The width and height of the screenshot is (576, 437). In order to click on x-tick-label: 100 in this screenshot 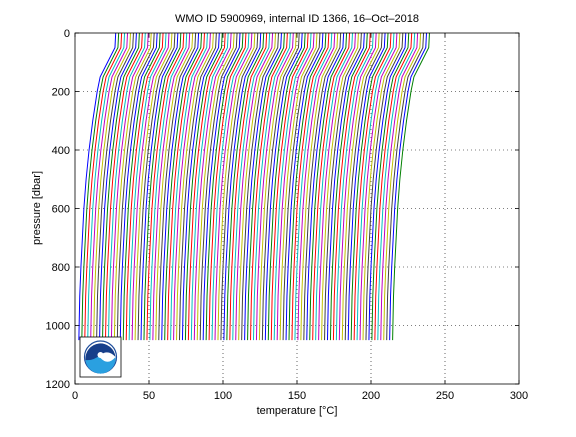, I will do `click(223, 396)`.